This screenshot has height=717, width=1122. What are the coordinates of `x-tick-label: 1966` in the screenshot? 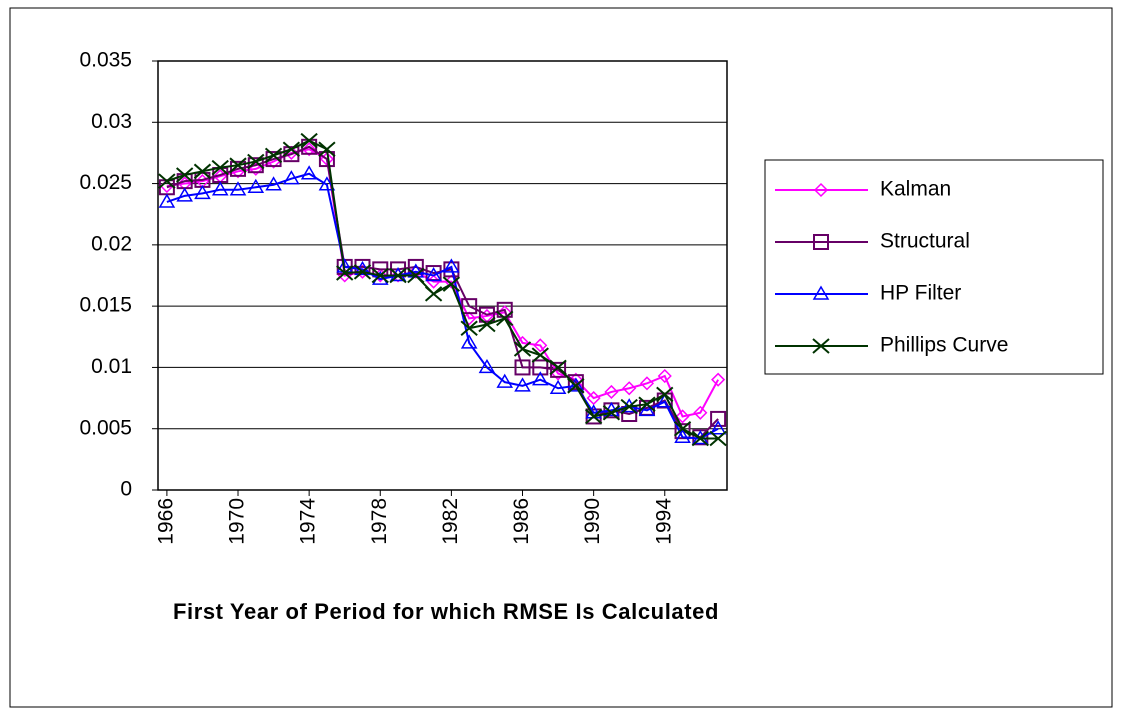 It's located at (165, 521).